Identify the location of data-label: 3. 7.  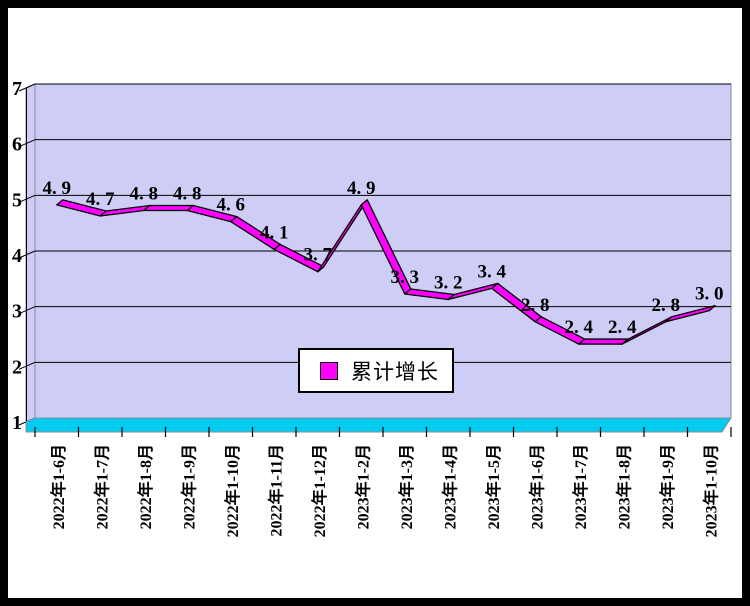
(318, 255).